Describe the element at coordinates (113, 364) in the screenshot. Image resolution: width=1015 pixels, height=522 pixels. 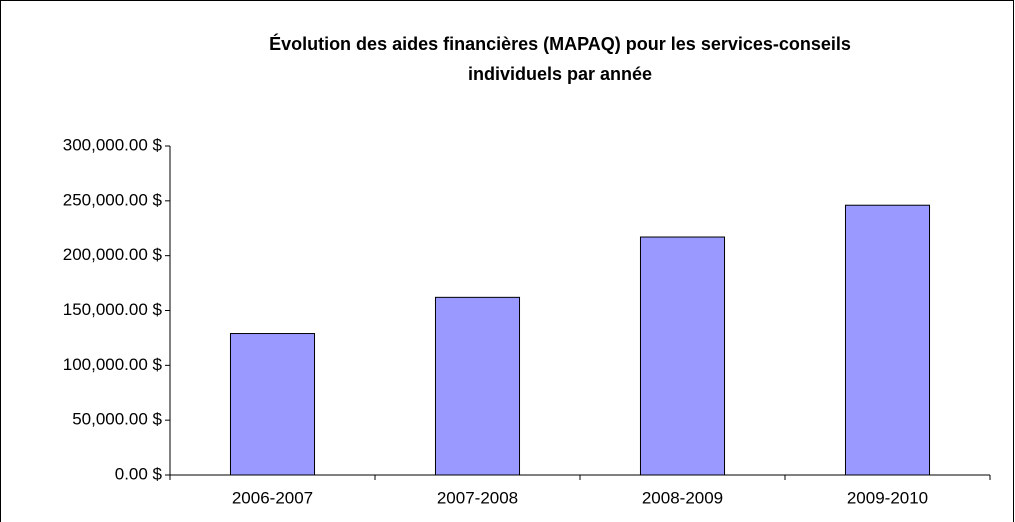
I see `y-tick-label: 100,000.00 $` at that location.